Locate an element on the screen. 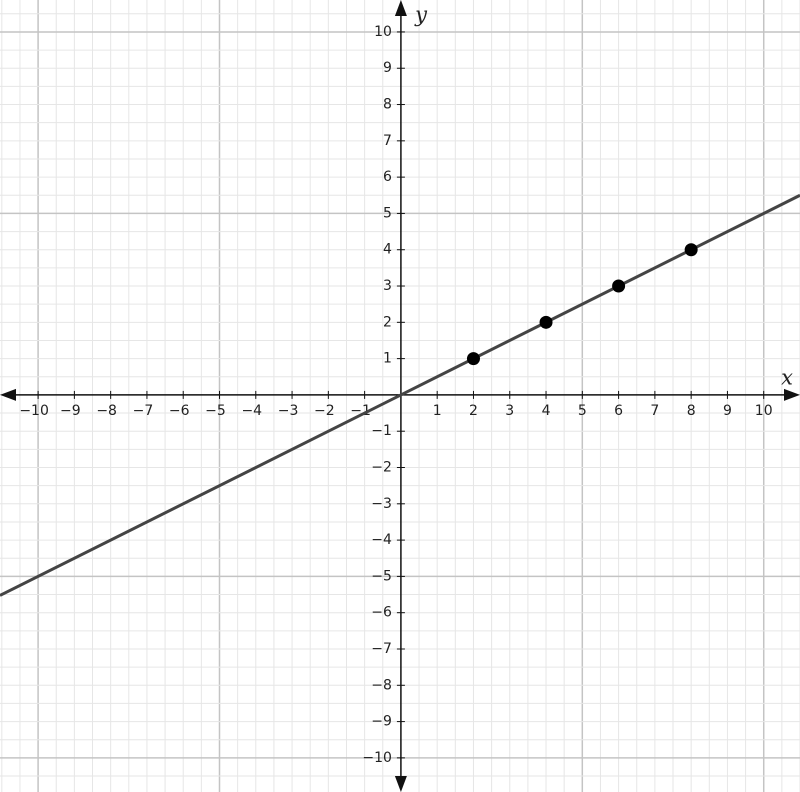 Image resolution: width=800 pixels, height=792 pixels. x-tick-label: −5 is located at coordinates (215, 411).